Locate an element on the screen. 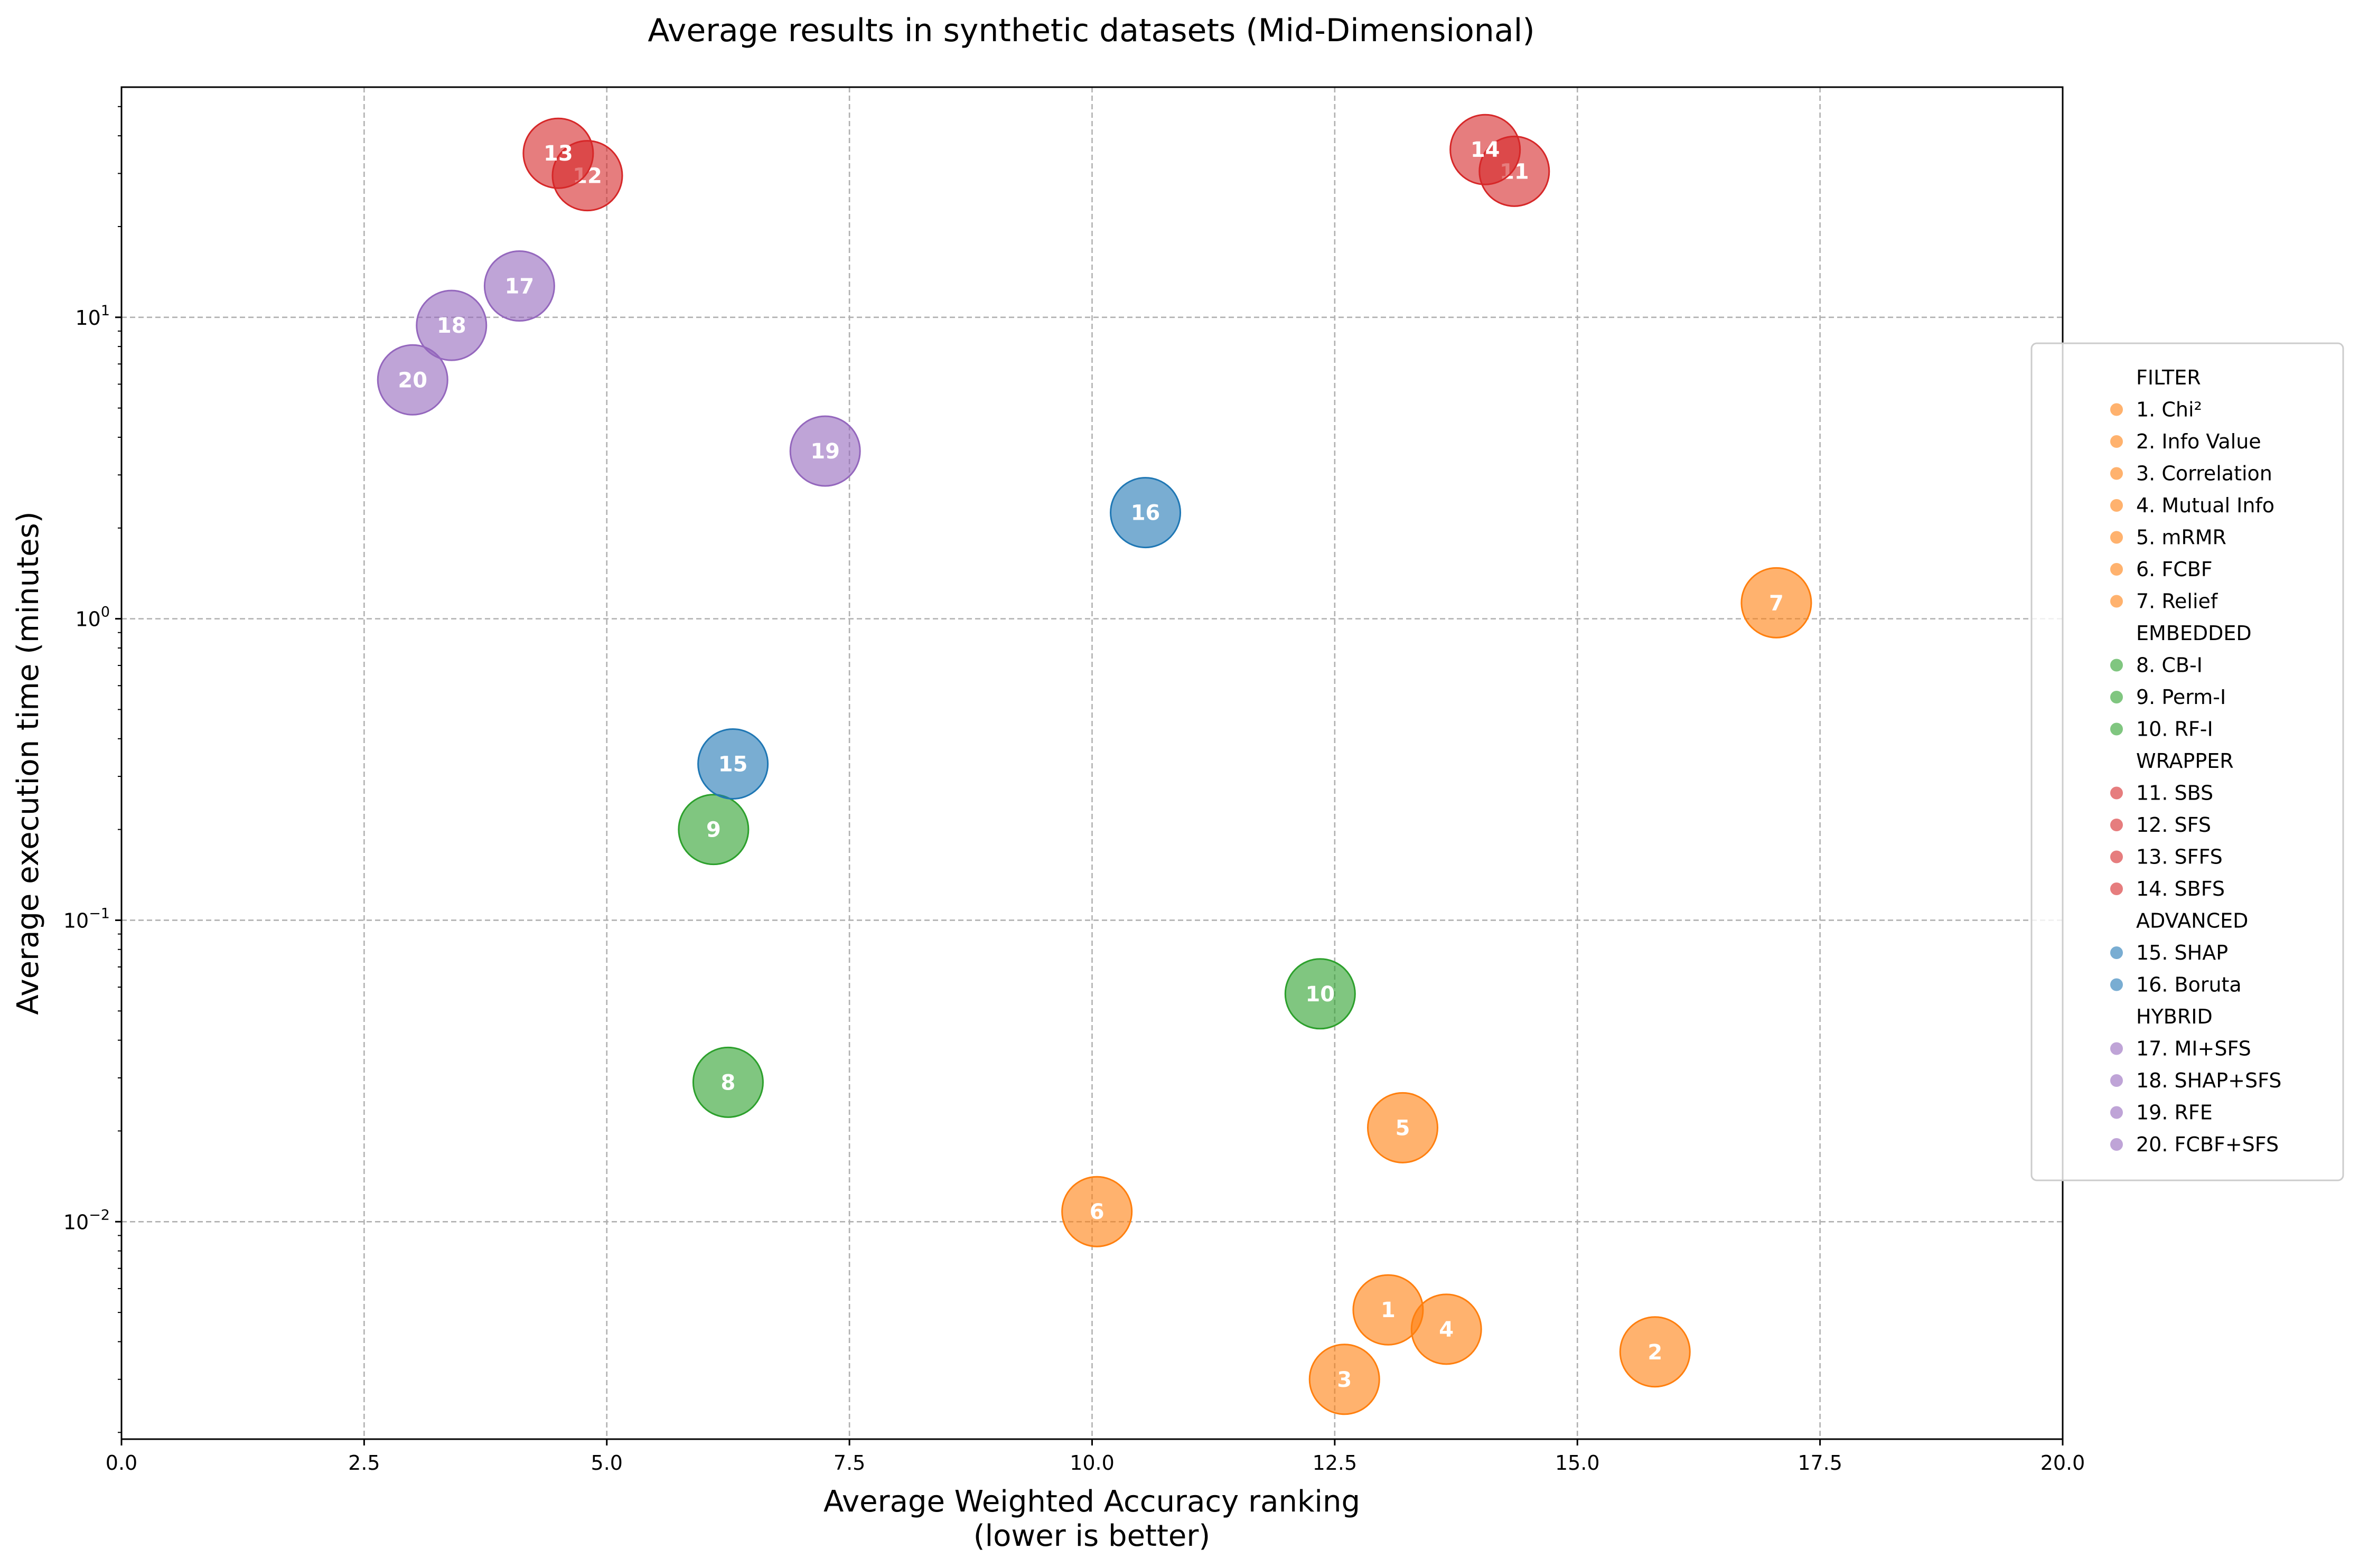 The height and width of the screenshot is (1568, 2359). legend-entry: 17. MI+SFS is located at coordinates (2193, 1048).